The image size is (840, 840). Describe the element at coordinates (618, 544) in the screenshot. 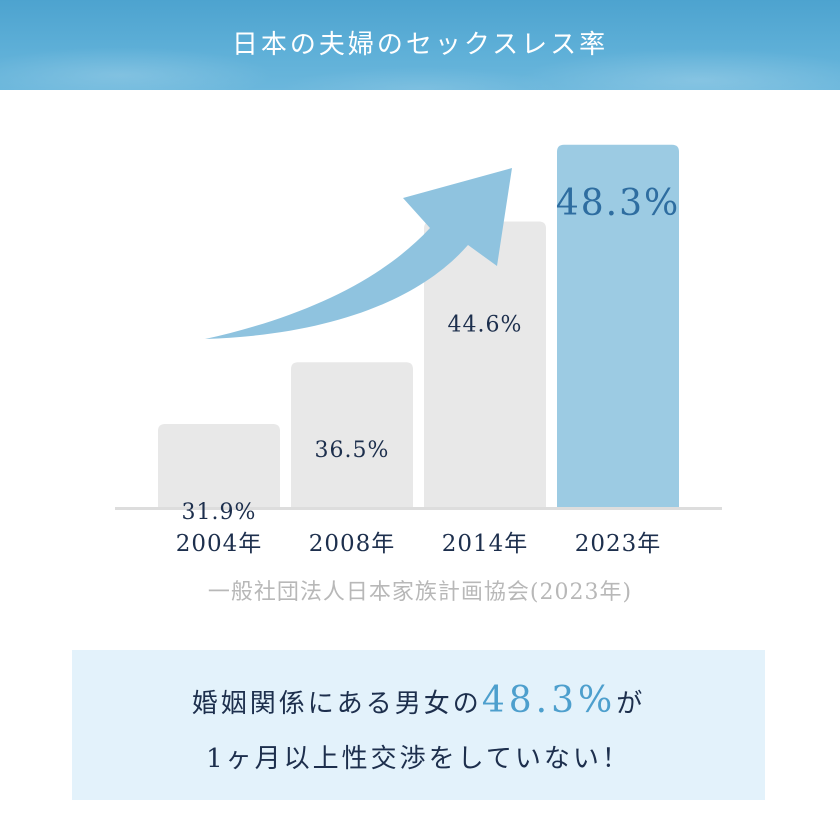

I see `category-label-4: 2023年` at that location.